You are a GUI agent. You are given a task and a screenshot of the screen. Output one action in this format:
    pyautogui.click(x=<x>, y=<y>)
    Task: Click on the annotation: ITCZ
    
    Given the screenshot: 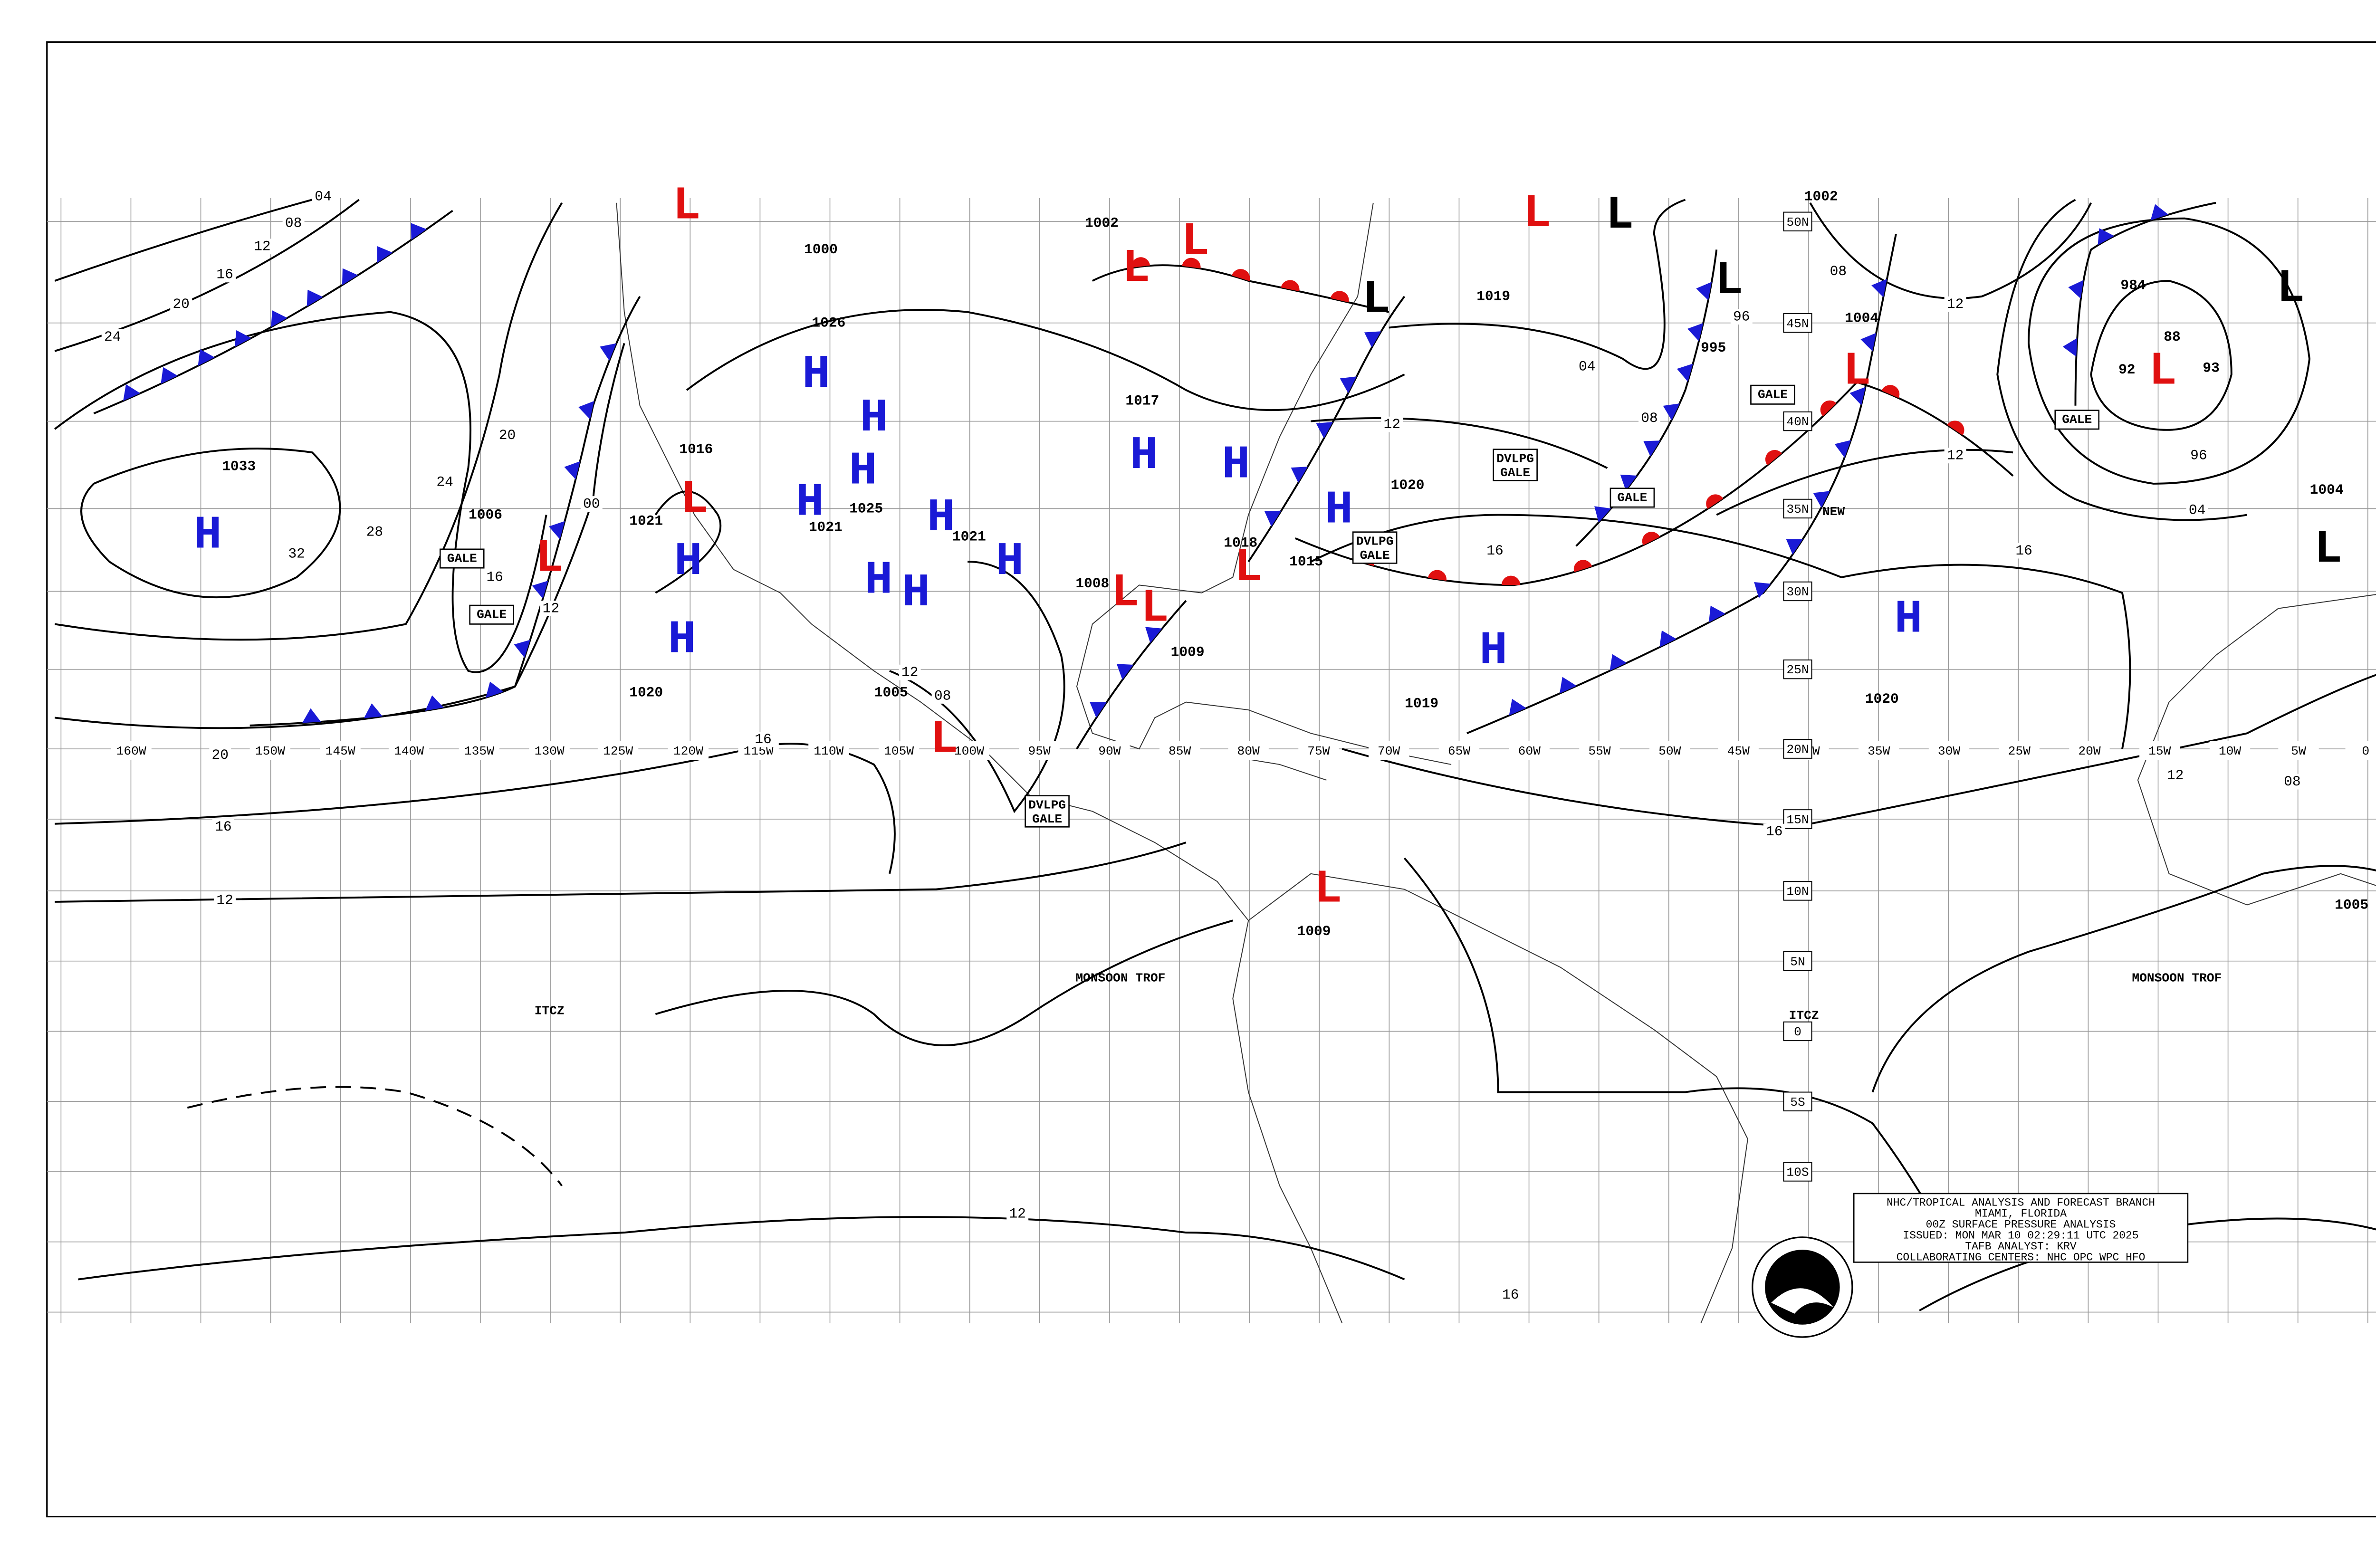 What is the action you would take?
    pyautogui.click(x=550, y=1011)
    